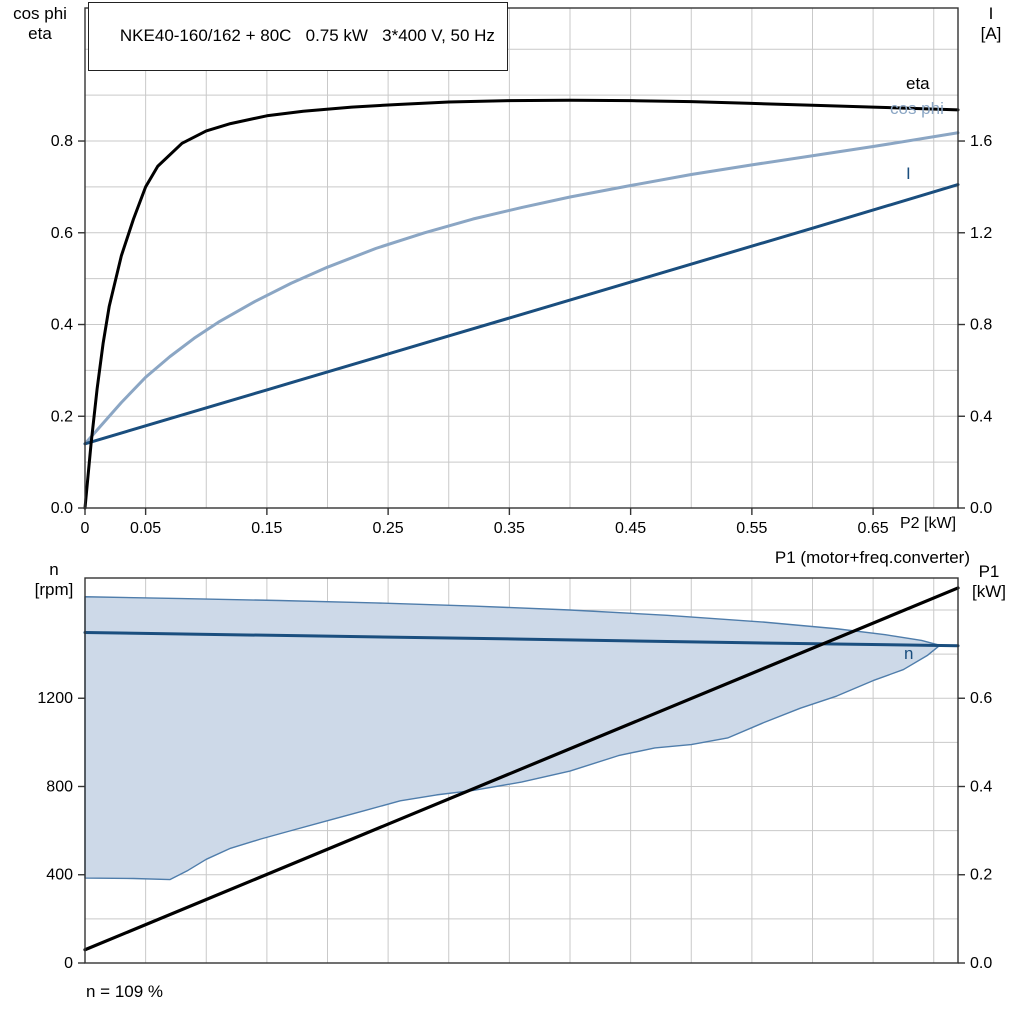 The width and height of the screenshot is (1024, 1024). I want to click on top-right-axis-label: I [A], so click(991, 24).